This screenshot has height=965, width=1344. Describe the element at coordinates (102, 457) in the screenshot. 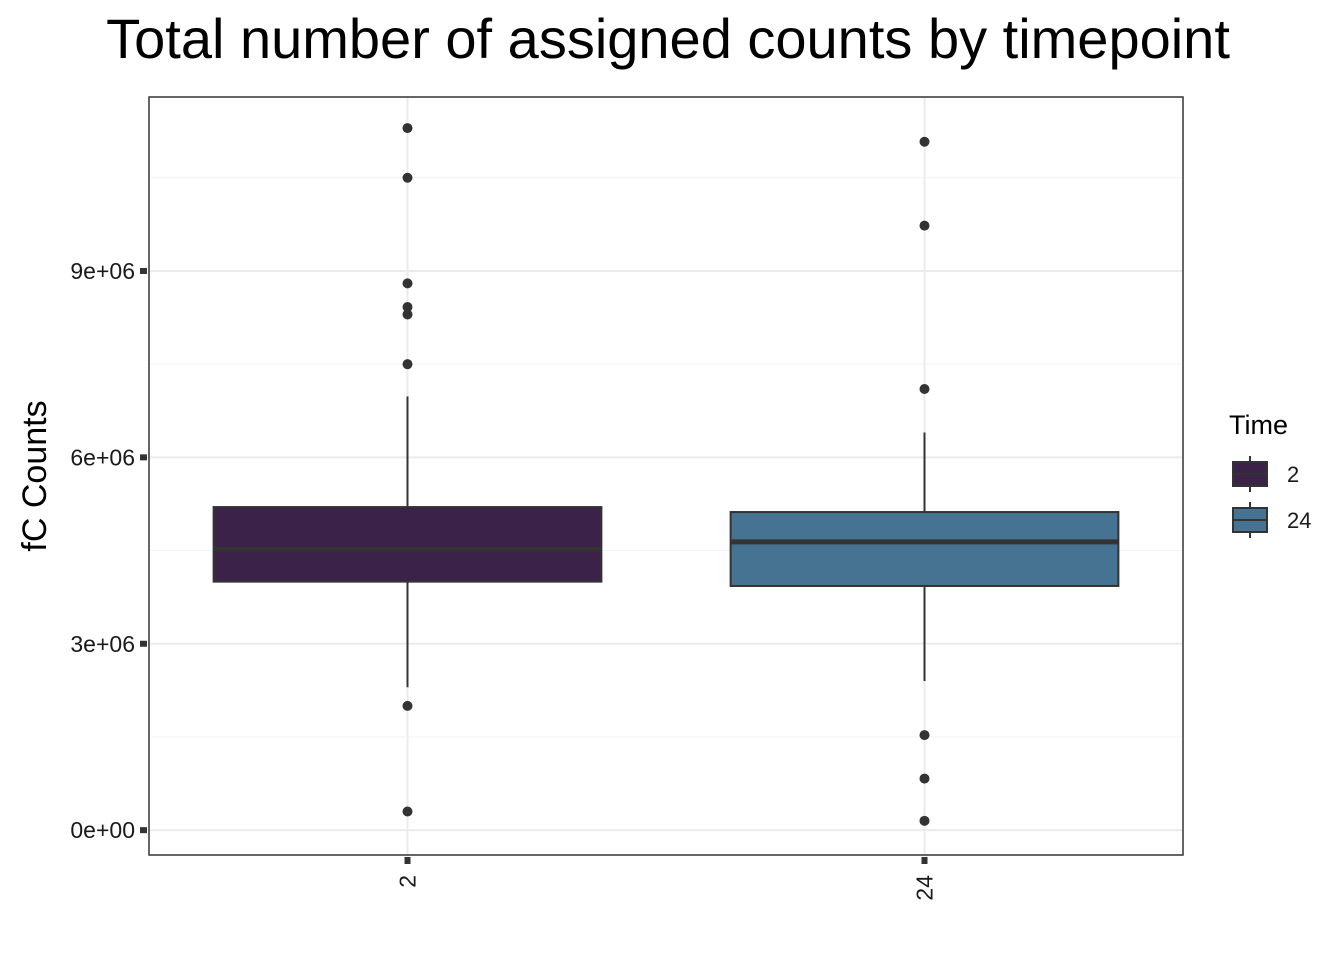

I see `y-tick-label: 6e+06` at that location.